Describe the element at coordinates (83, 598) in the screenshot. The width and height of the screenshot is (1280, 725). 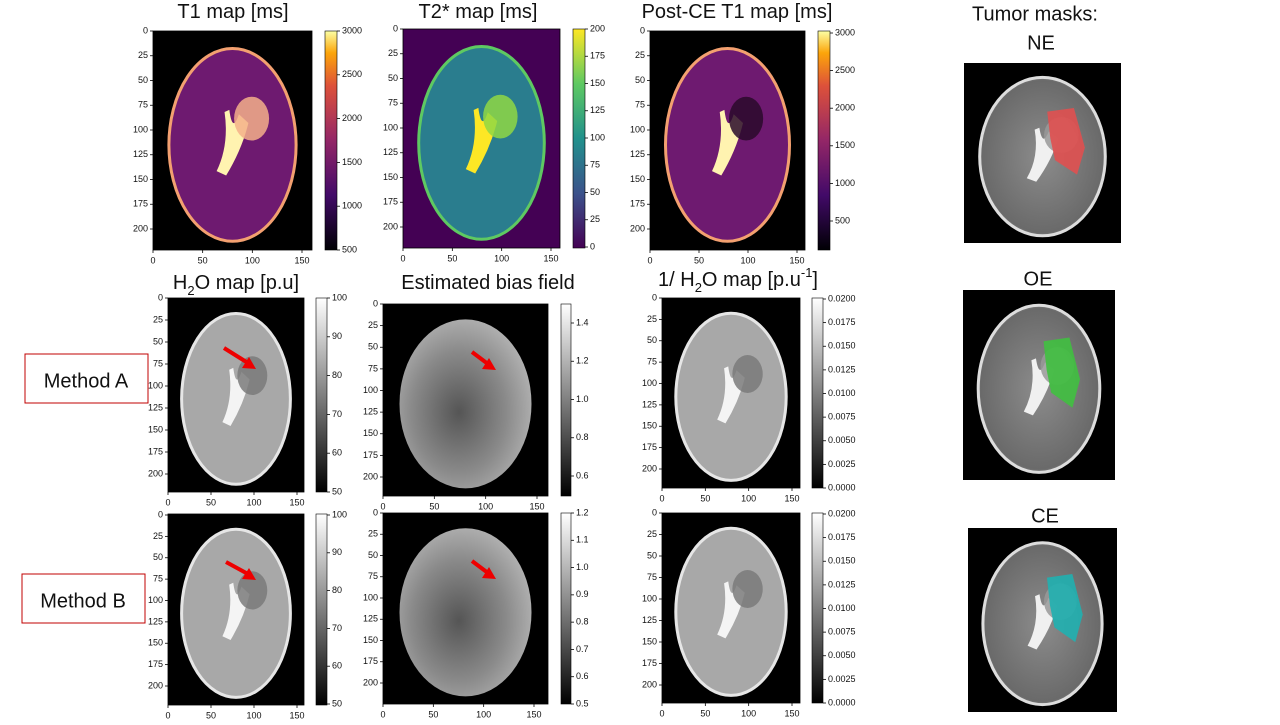
I see `method-box` at that location.